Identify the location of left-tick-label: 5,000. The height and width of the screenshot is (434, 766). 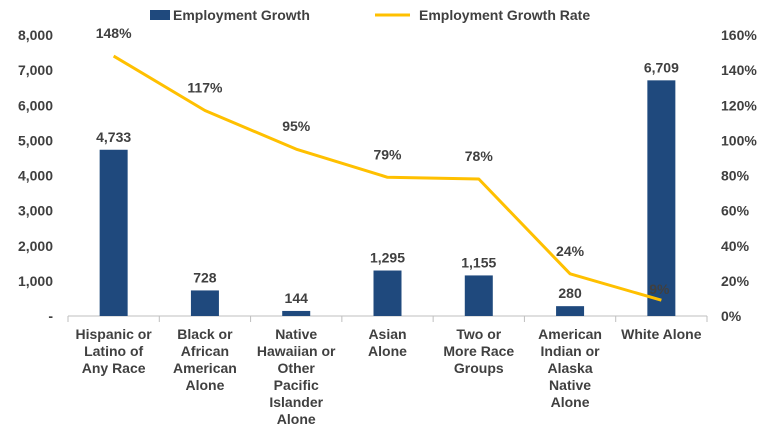
(35, 140).